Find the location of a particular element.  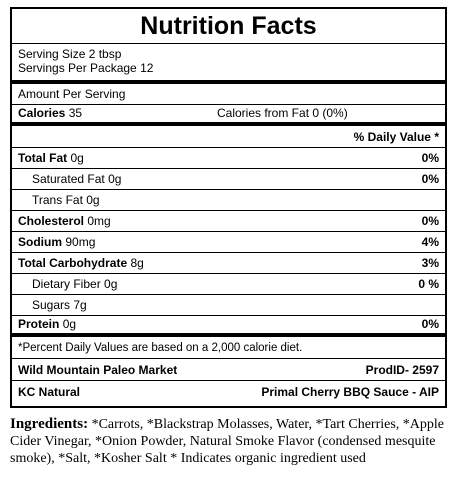

product-id: ProdID- 2597 is located at coordinates (402, 369).